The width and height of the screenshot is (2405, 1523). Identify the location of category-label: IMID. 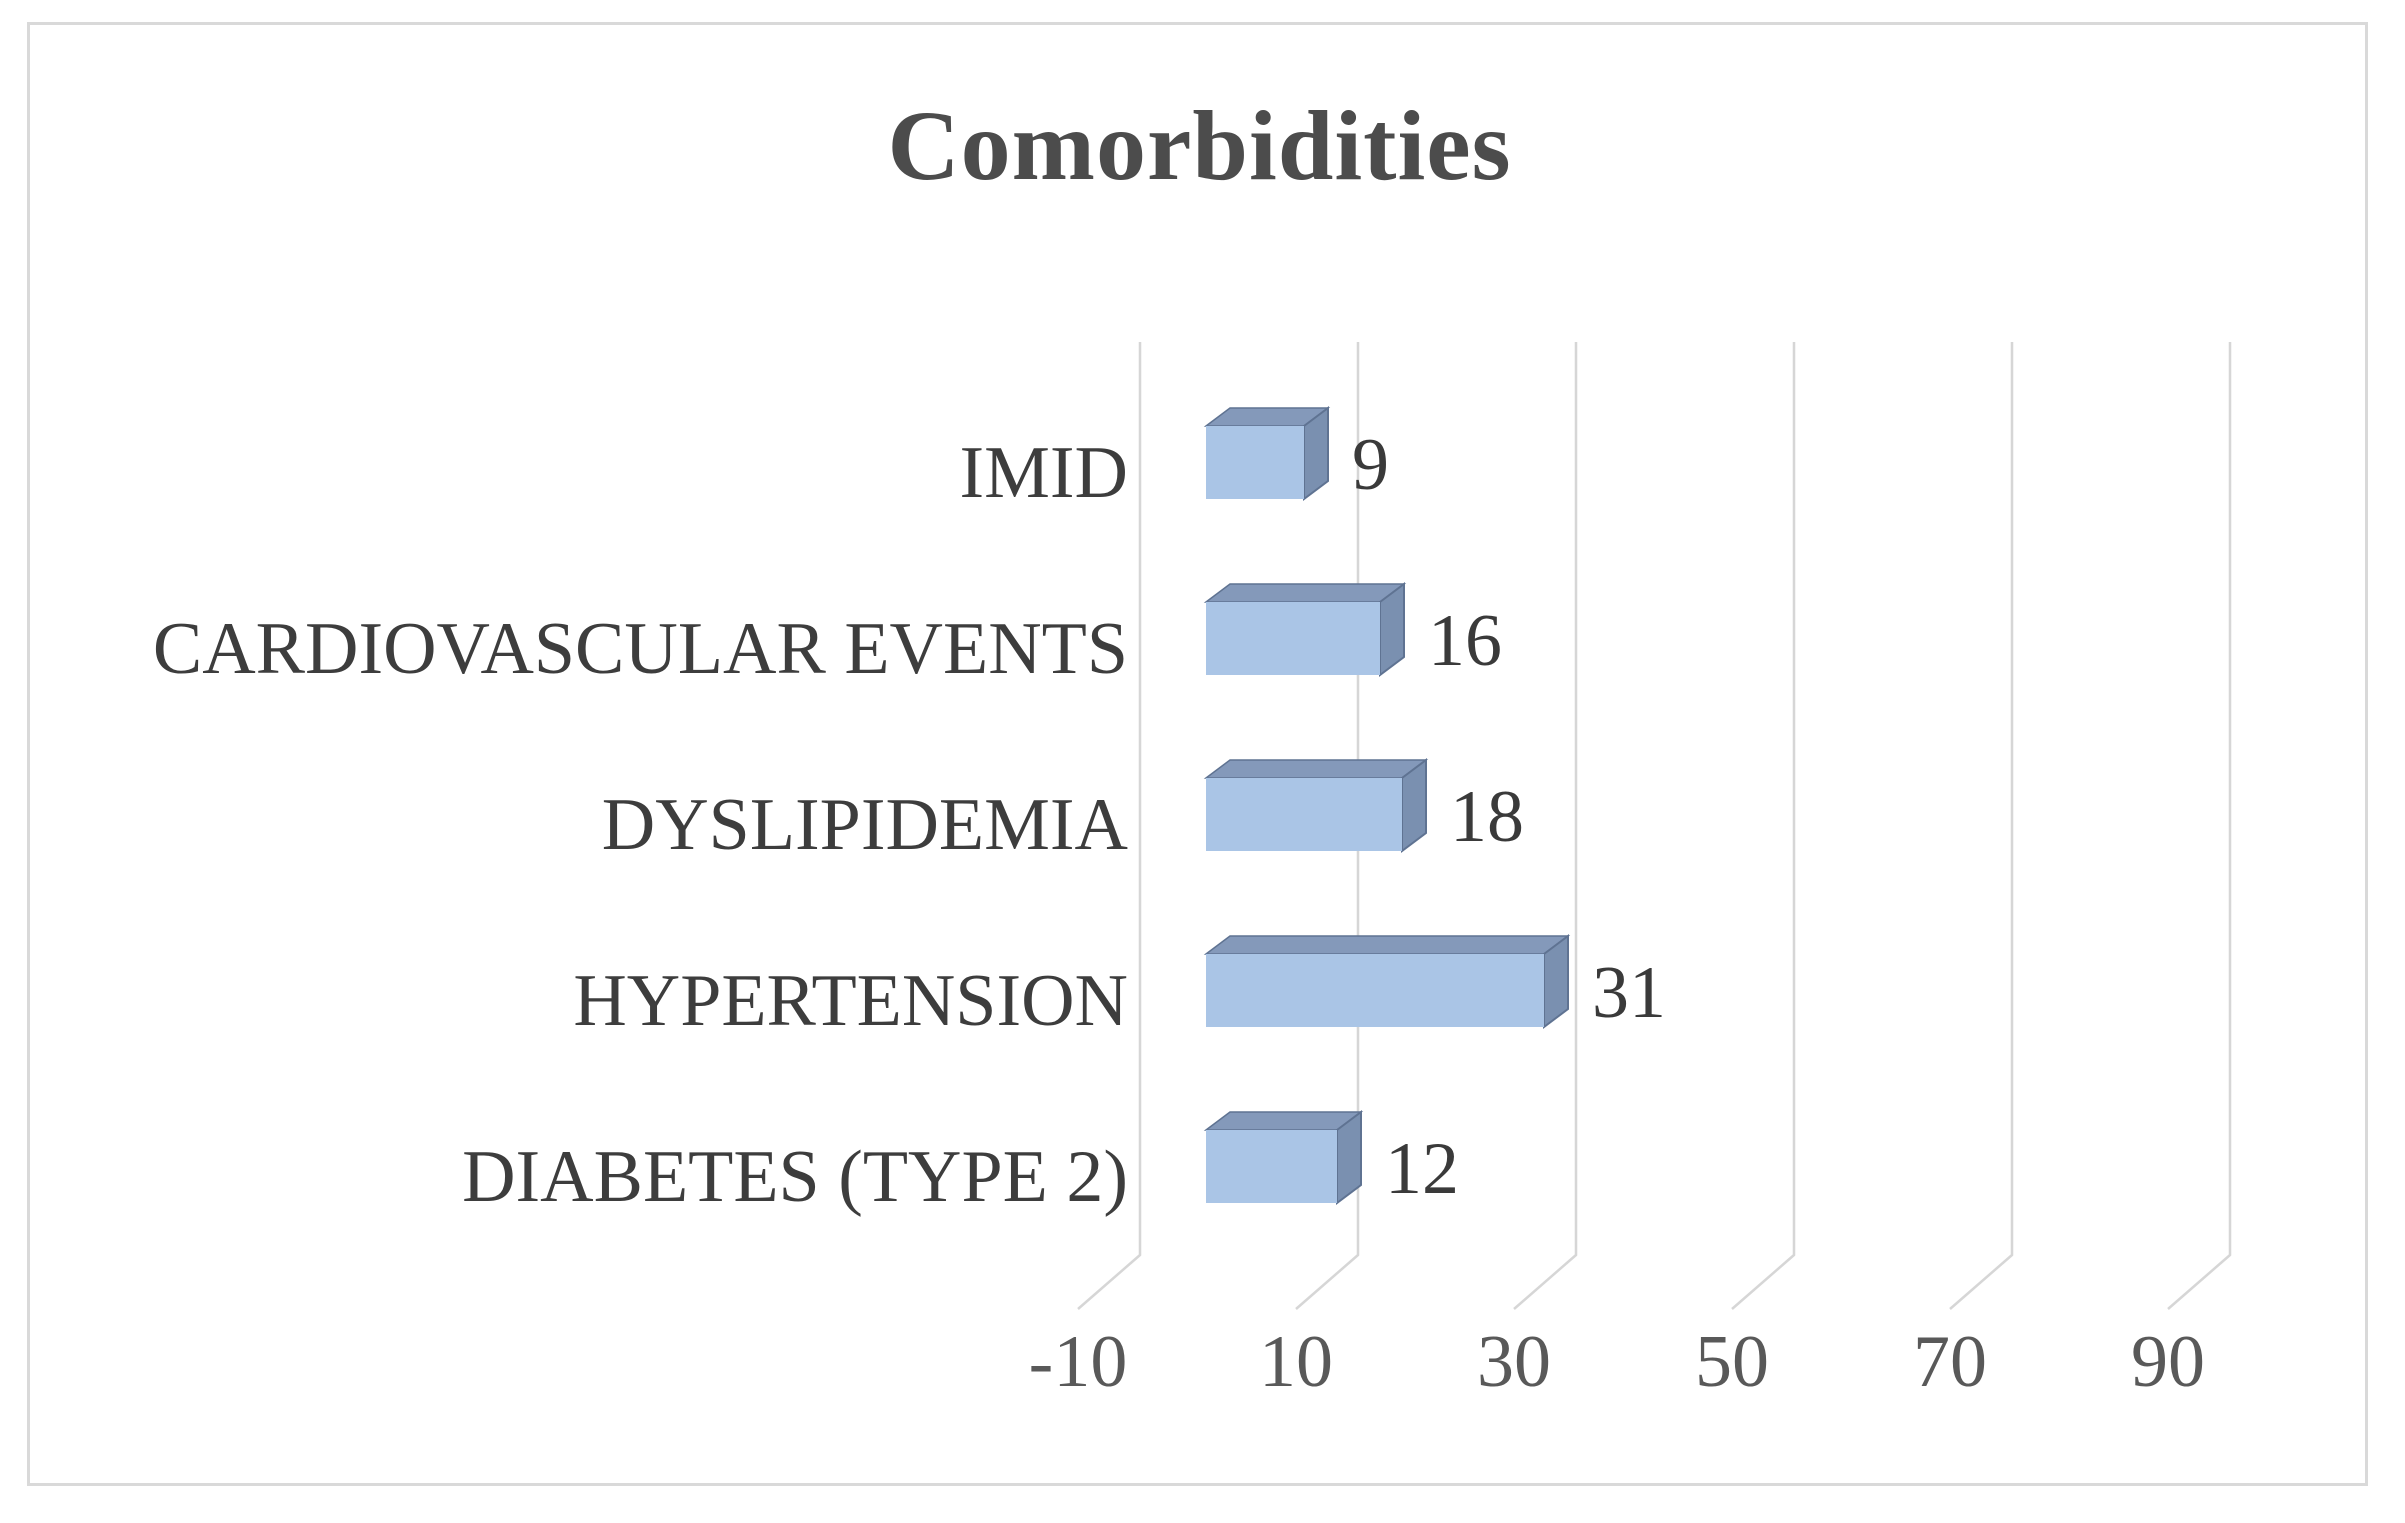
(1043, 473).